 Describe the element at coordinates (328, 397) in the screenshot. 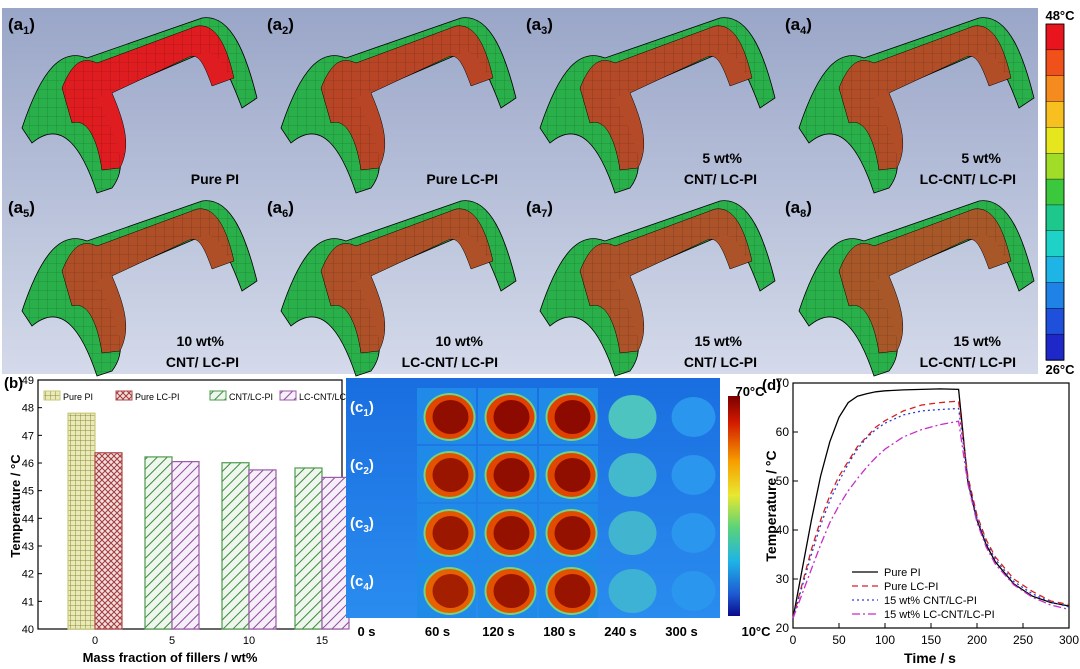

I see `legend-label-b: LC-CNT/LC-PI` at that location.